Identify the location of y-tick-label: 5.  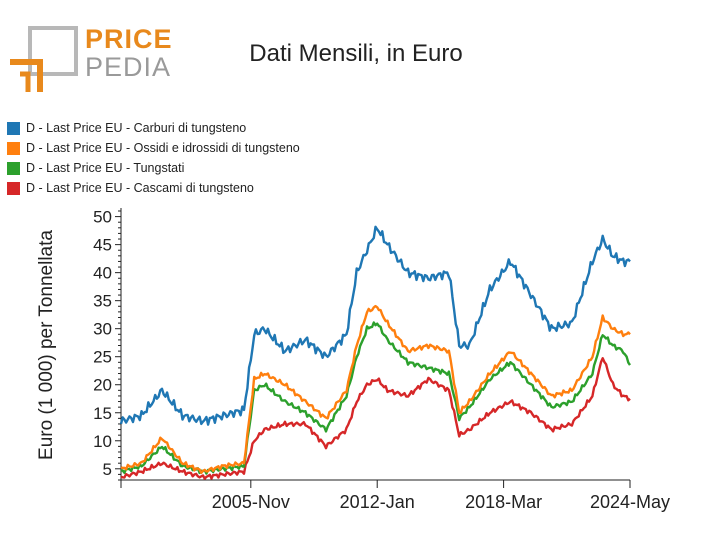
(107, 469).